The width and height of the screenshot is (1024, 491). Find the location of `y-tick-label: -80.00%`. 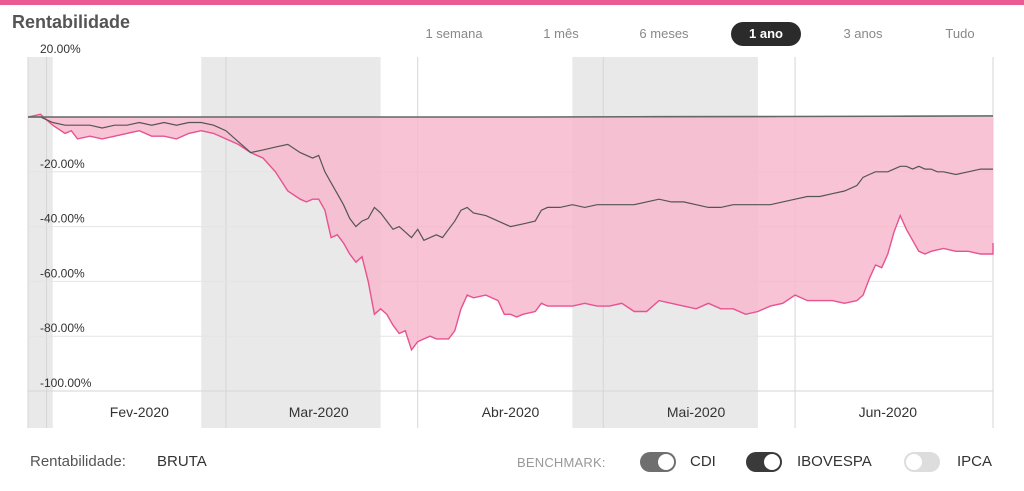

y-tick-label: -80.00% is located at coordinates (62, 328).